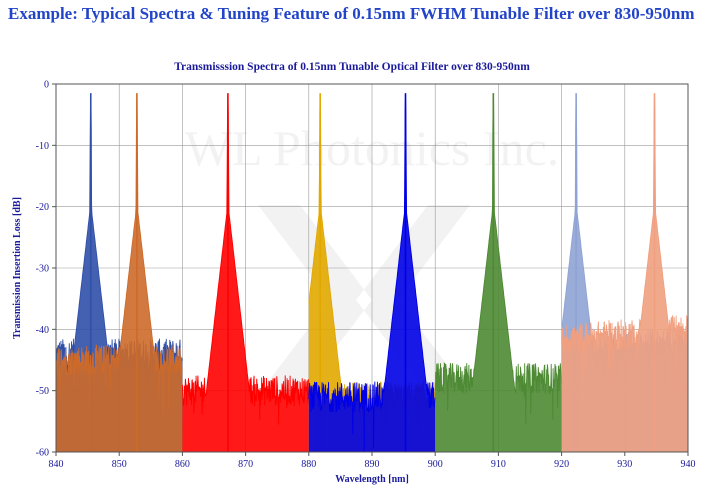 Image resolution: width=711 pixels, height=497 pixels. What do you see at coordinates (119, 464) in the screenshot?
I see `x-tick-label: 850` at bounding box center [119, 464].